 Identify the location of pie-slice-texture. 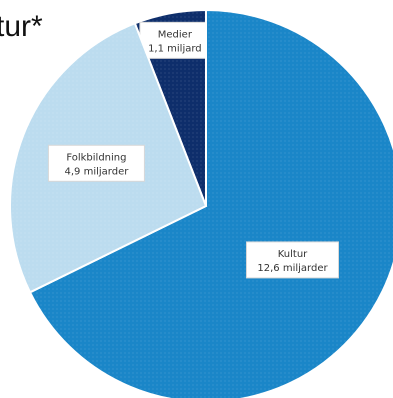
(170, 108).